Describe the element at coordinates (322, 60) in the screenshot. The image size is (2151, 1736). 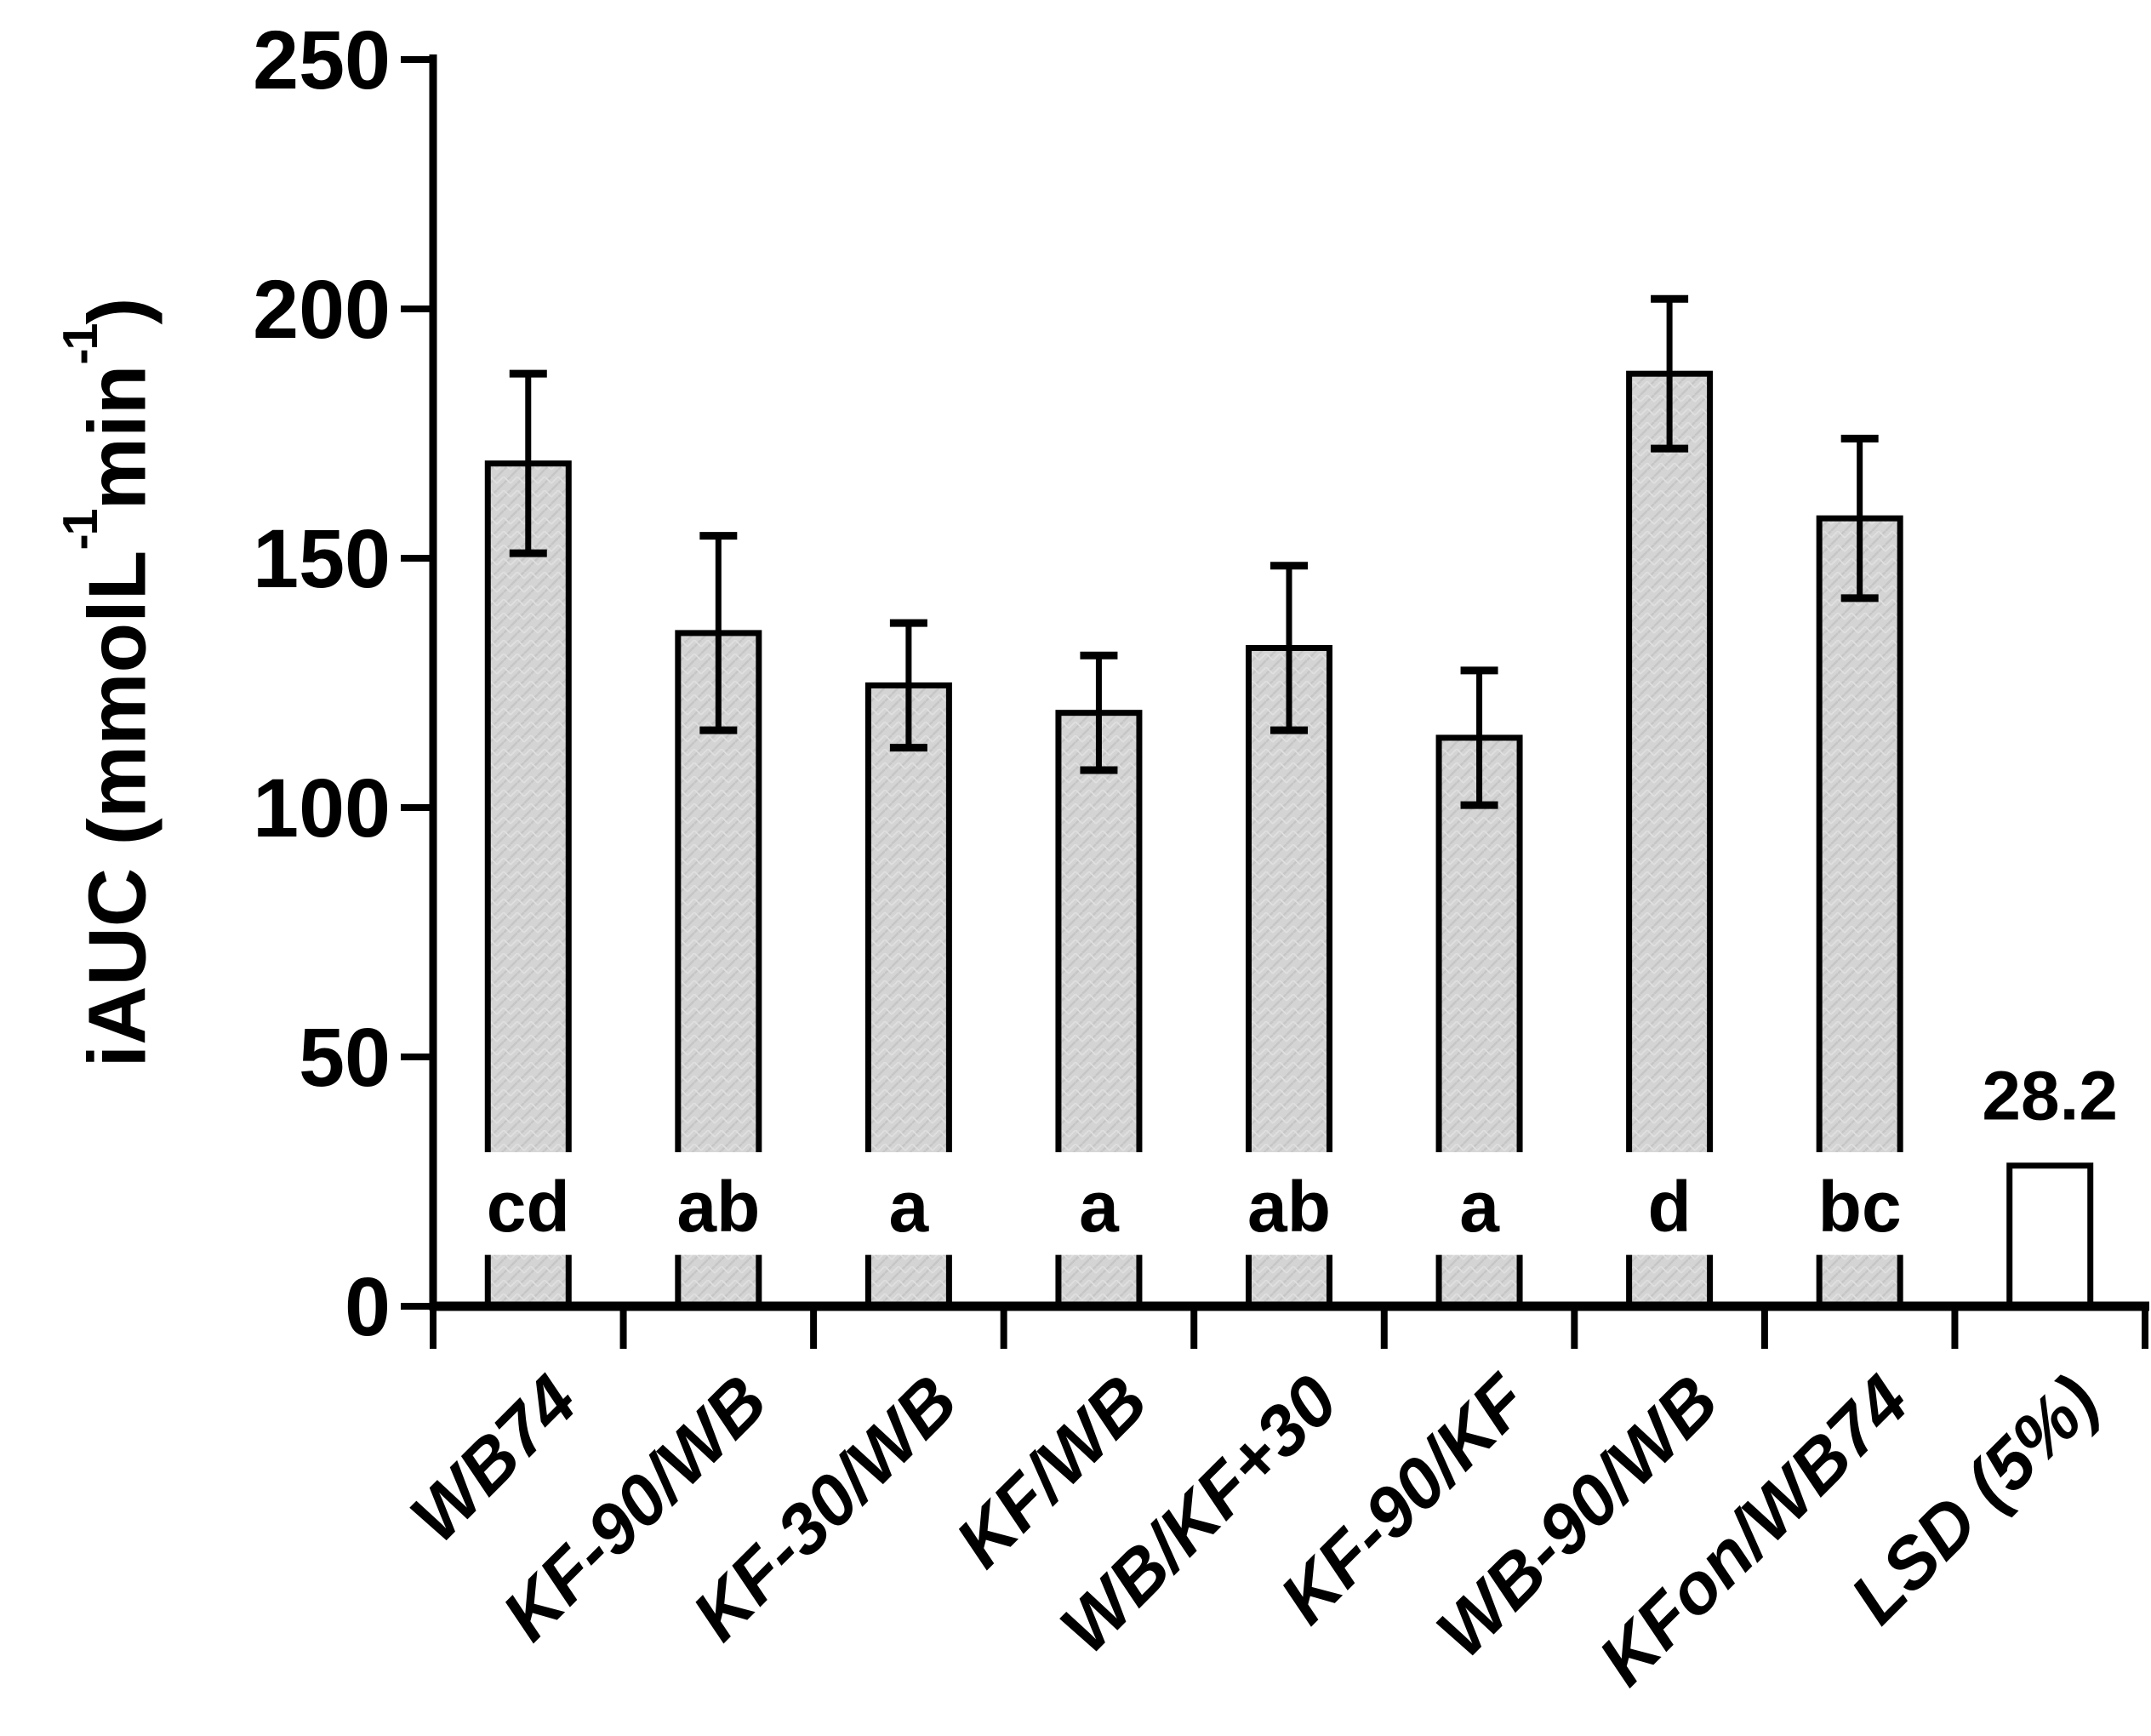
I see `y-tick-label: 250` at that location.